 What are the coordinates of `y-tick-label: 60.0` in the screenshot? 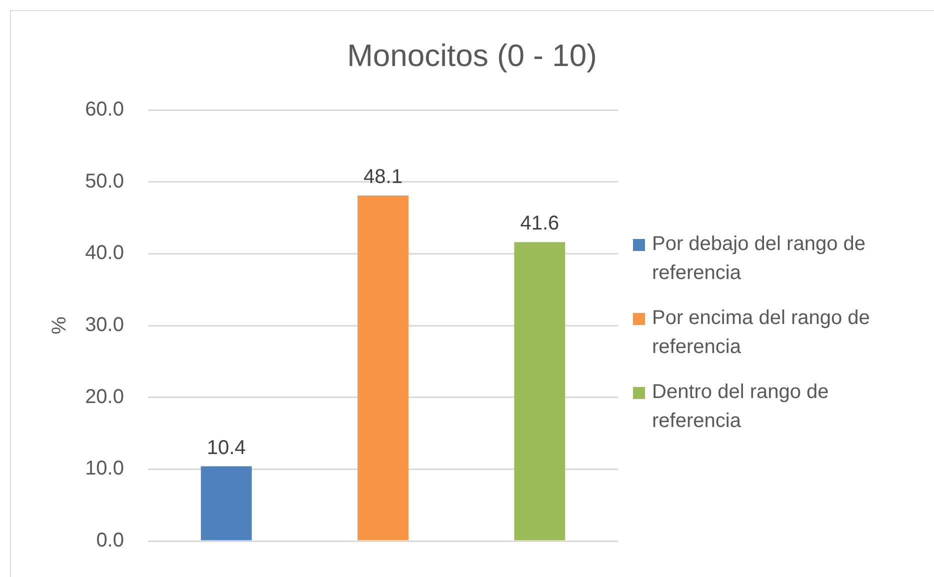 It's located at (104, 109).